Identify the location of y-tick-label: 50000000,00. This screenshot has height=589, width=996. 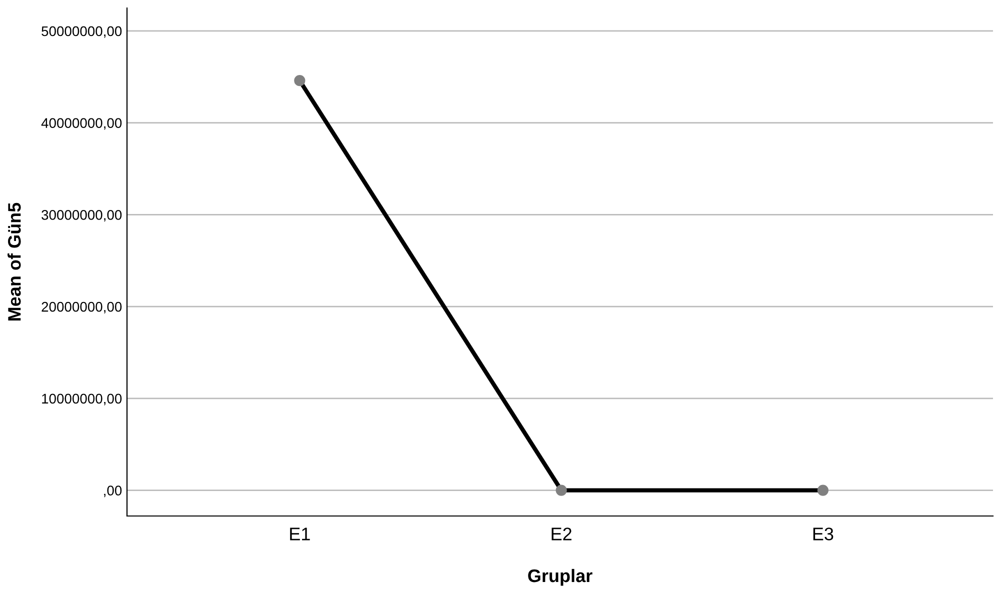
(82, 32).